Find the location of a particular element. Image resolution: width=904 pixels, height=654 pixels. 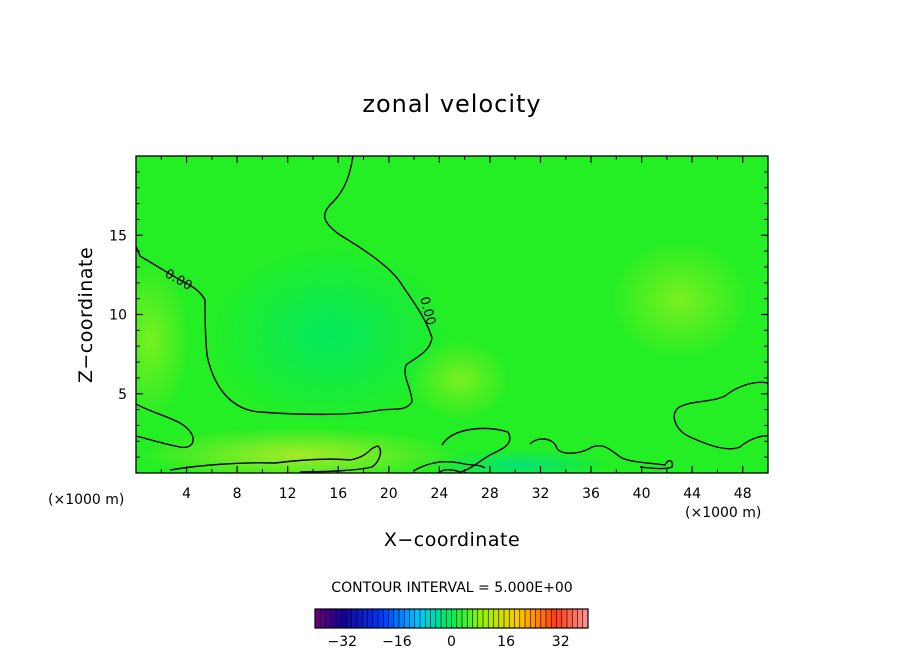

colorbar-frame is located at coordinates (451, 618).